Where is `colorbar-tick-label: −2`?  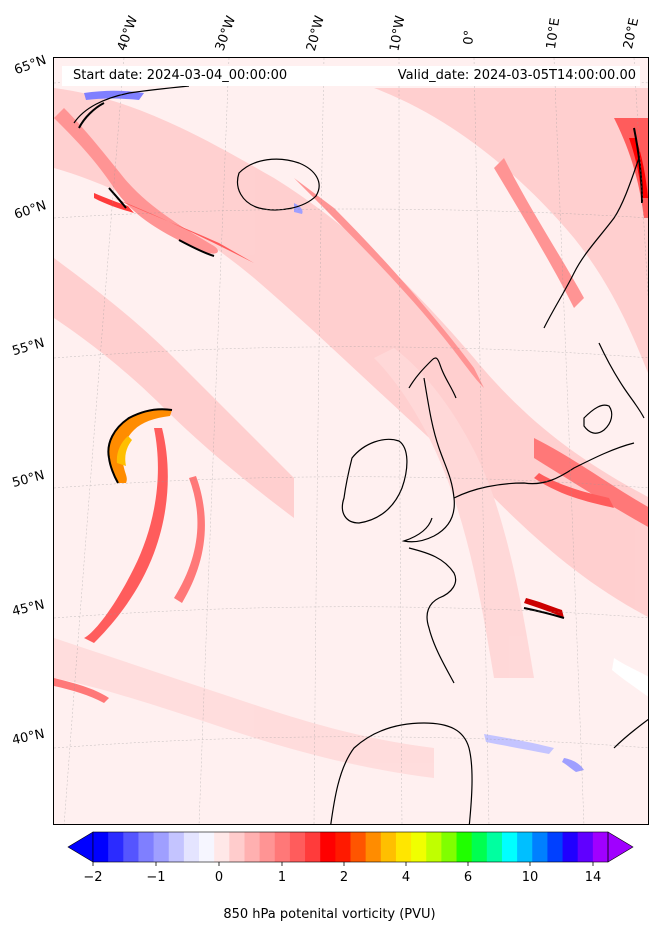 colorbar-tick-label: −2 is located at coordinates (92, 877).